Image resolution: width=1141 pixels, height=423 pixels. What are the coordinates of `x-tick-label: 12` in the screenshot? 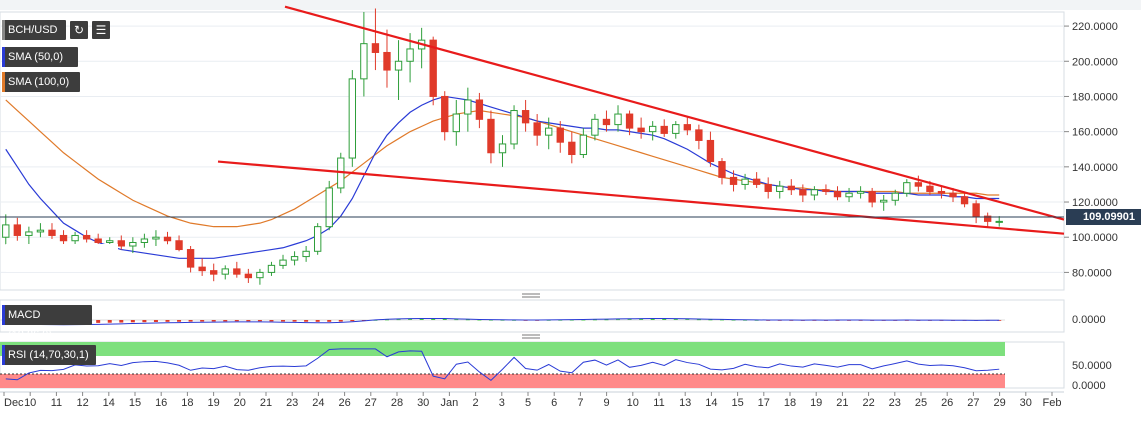 It's located at (82, 403).